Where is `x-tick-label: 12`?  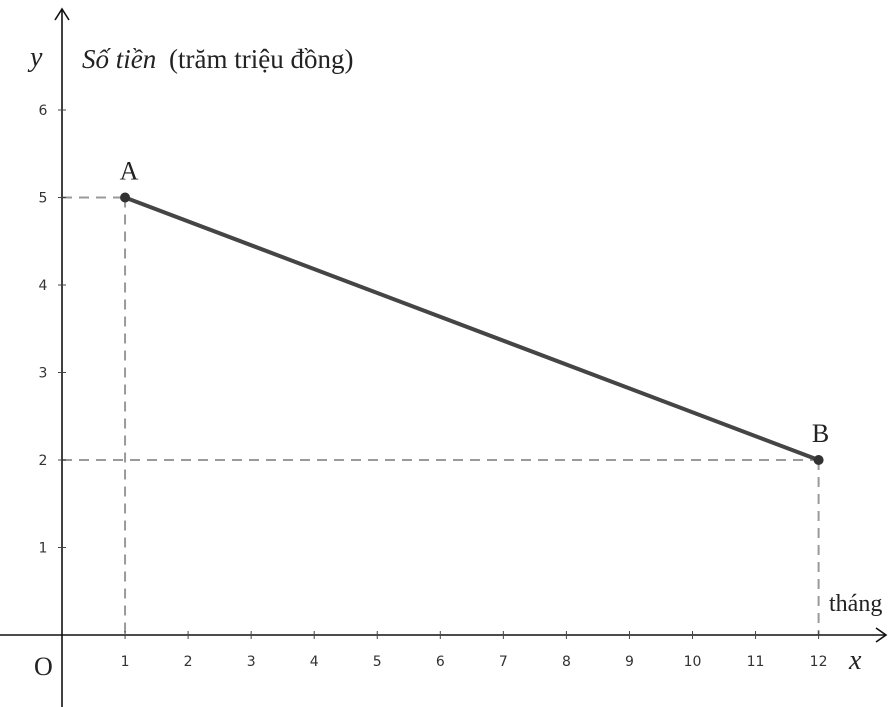 x-tick-label: 12 is located at coordinates (819, 662).